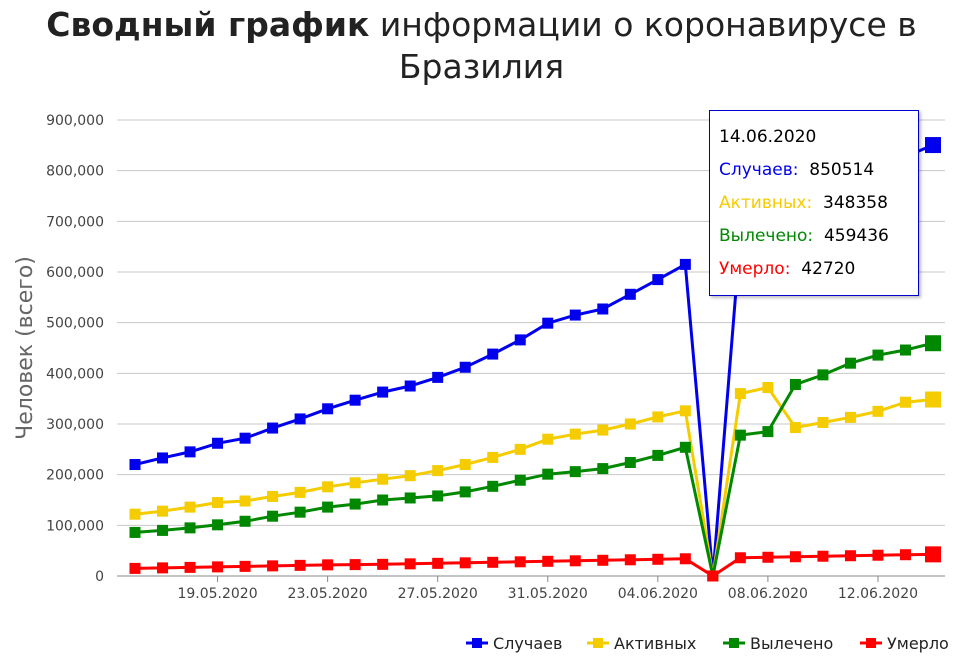 The width and height of the screenshot is (963, 656). What do you see at coordinates (641, 643) in the screenshot?
I see `legend-item: Активных` at bounding box center [641, 643].